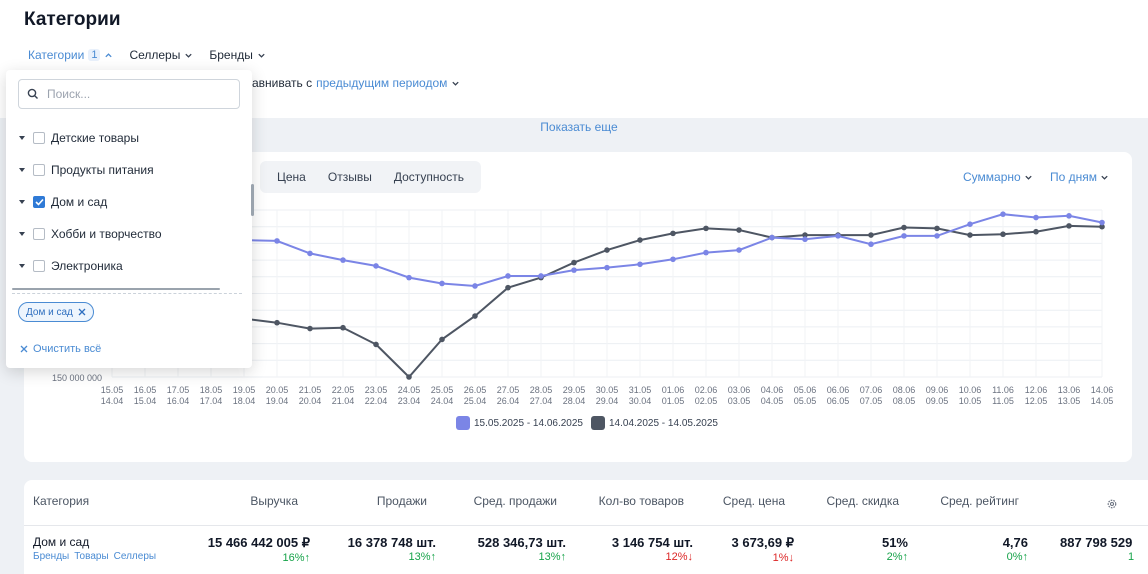 This screenshot has height=574, width=1148. What do you see at coordinates (1112, 504) in the screenshot?
I see `gear-icon` at bounding box center [1112, 504].